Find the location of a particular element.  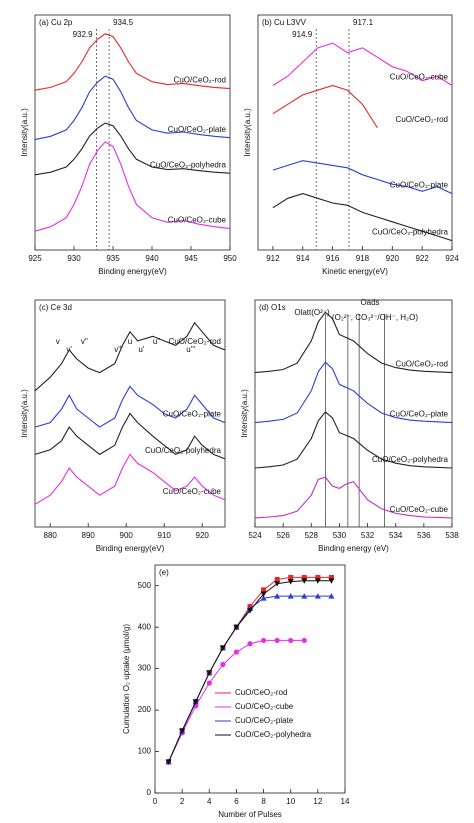

panel-title: (d) O1s is located at coordinates (272, 307).